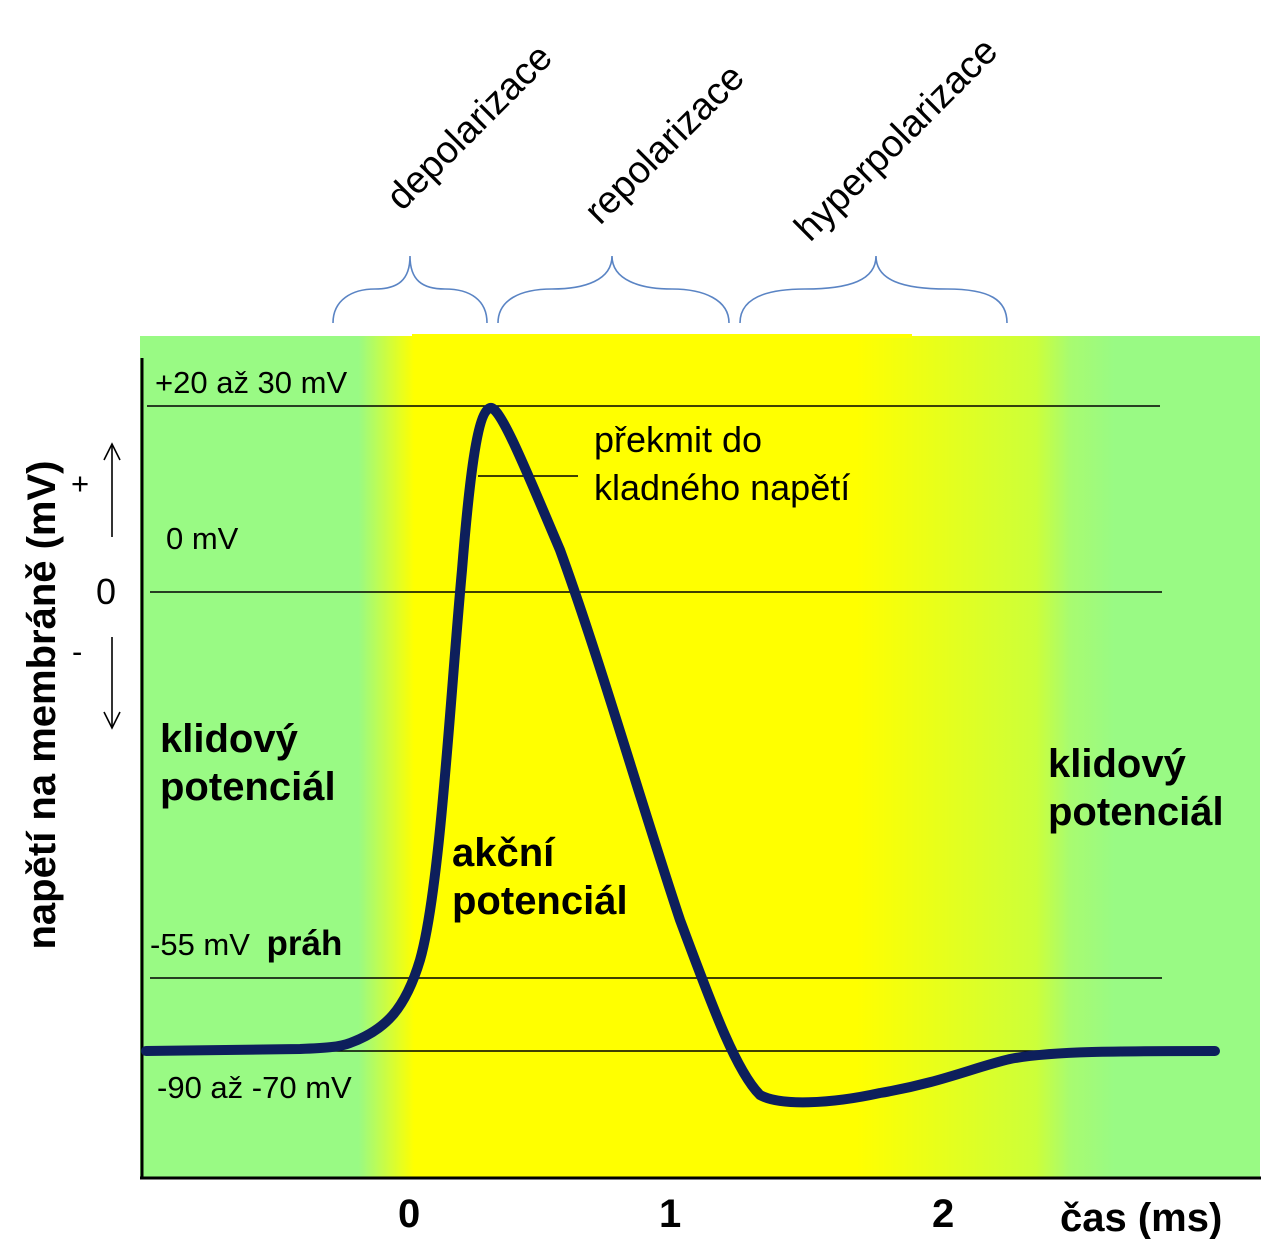  What do you see at coordinates (251, 382) in the screenshot?
I see `peak-level-label: +20 až 30 mV` at bounding box center [251, 382].